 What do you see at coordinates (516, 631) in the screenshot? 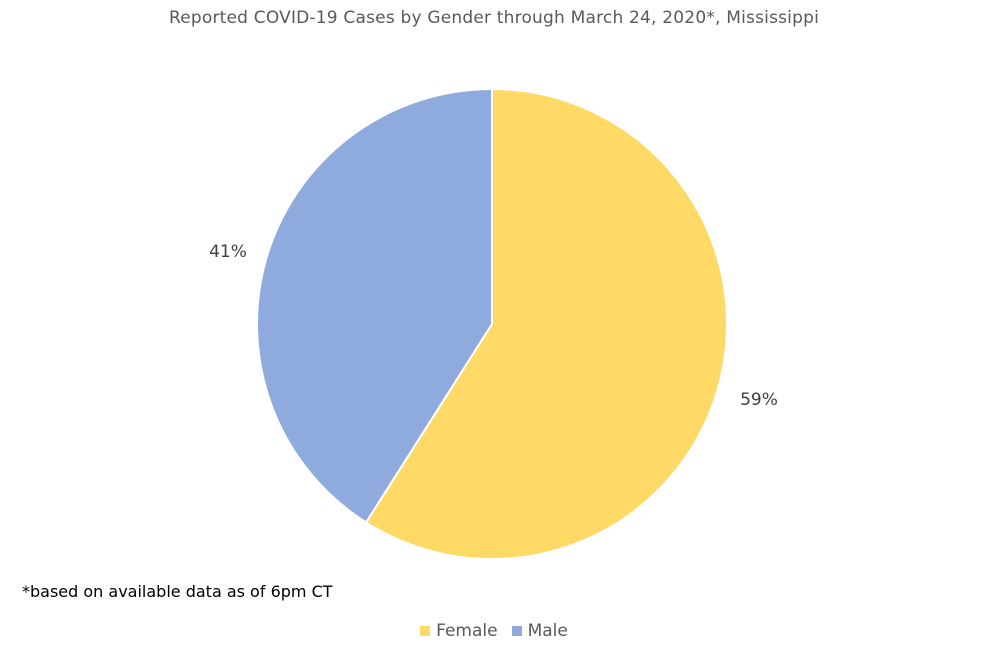
I see `legend-swatch-male` at bounding box center [516, 631].